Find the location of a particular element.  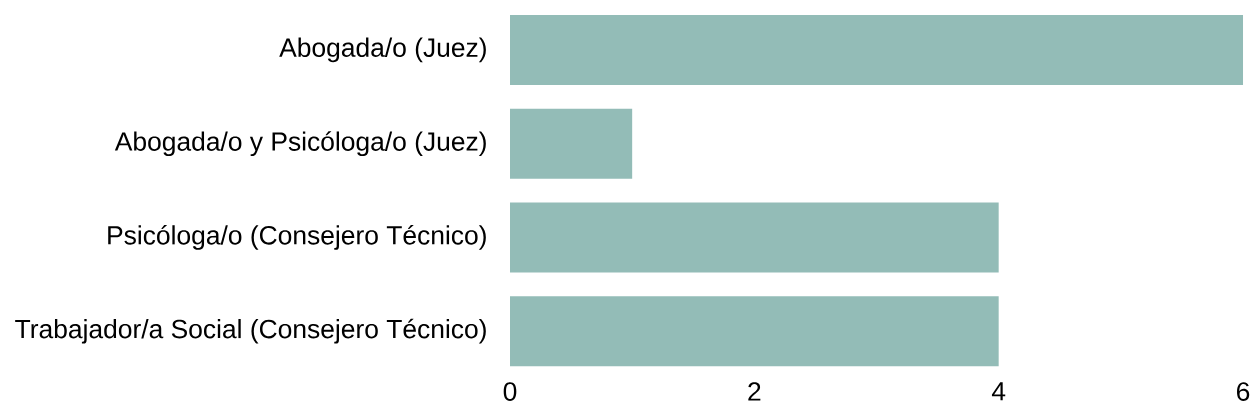

y-tick-label: Abogada/o y Psicóloga/o (Juez) is located at coordinates (300, 144).